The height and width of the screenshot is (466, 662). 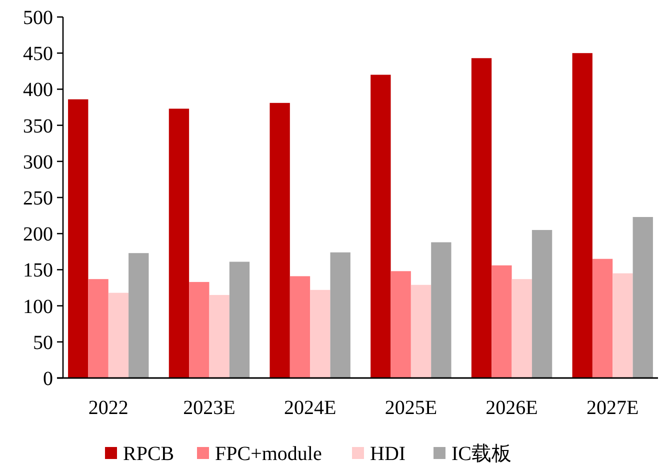 What do you see at coordinates (38, 18) in the screenshot?
I see `y-tick-label: 500` at bounding box center [38, 18].